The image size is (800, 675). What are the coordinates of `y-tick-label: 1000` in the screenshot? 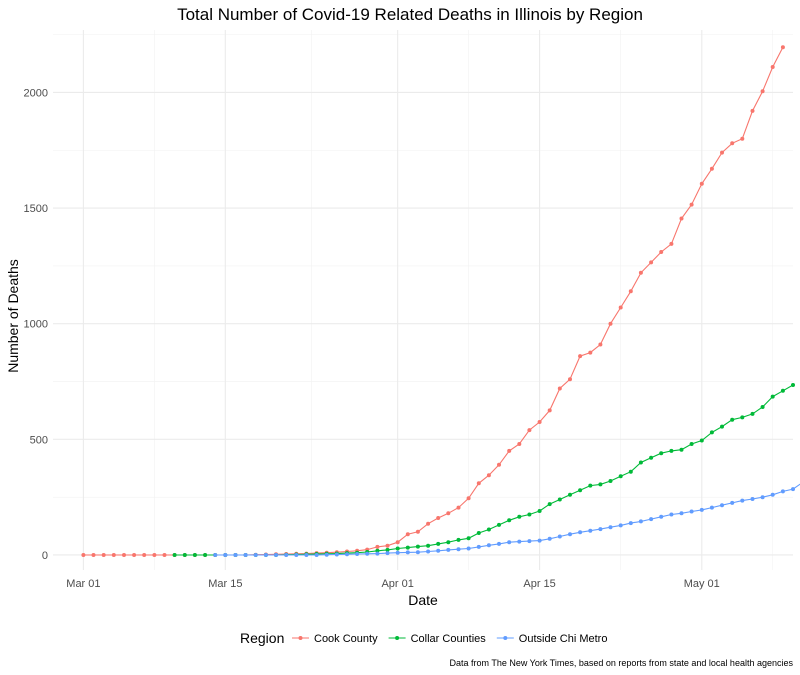 It's located at (36, 325).